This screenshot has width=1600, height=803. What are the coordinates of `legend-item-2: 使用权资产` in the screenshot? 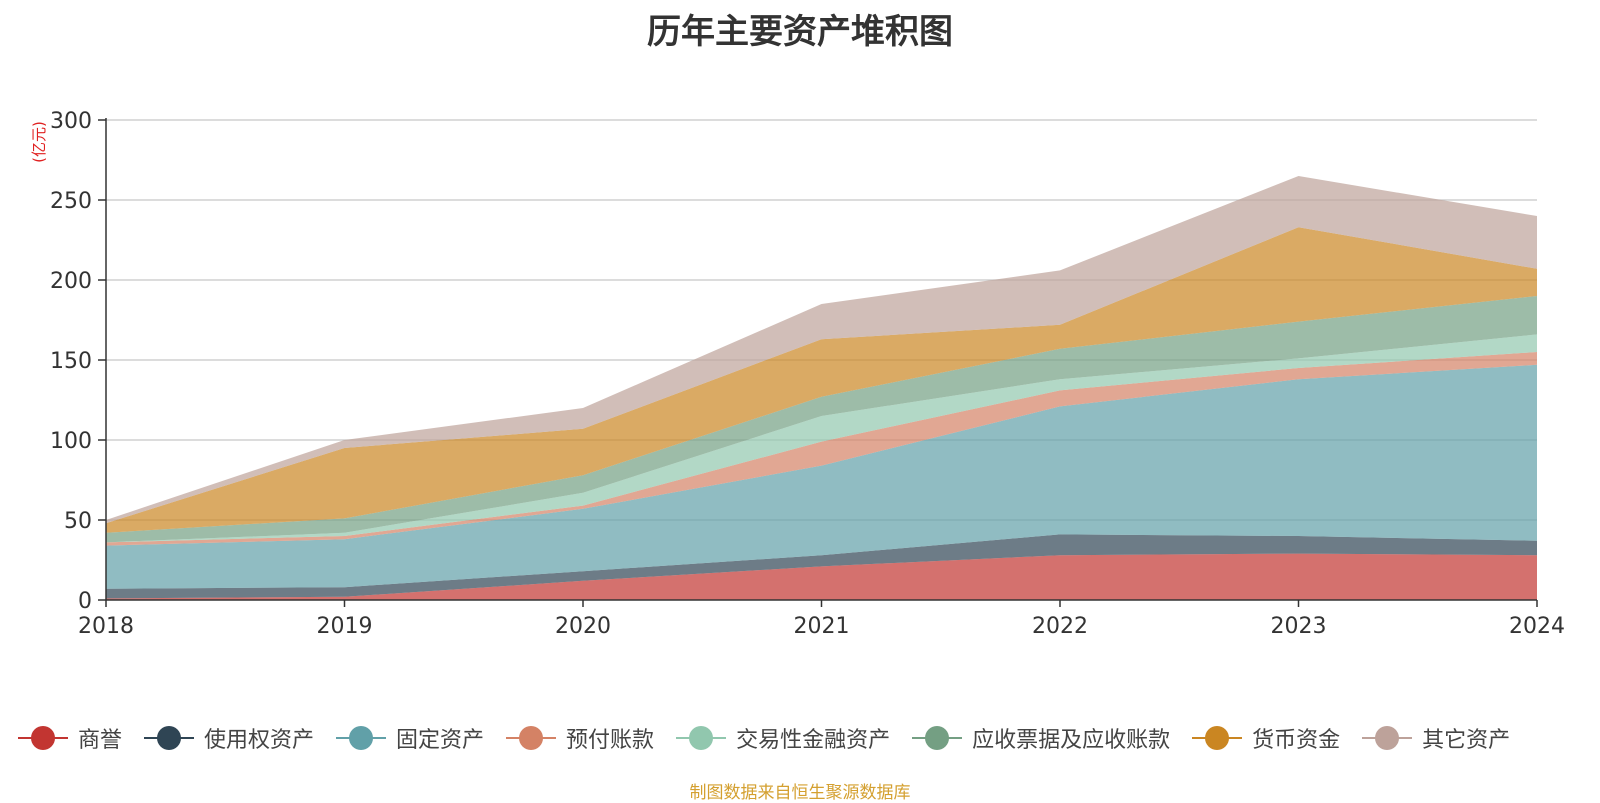 It's located at (229, 738).